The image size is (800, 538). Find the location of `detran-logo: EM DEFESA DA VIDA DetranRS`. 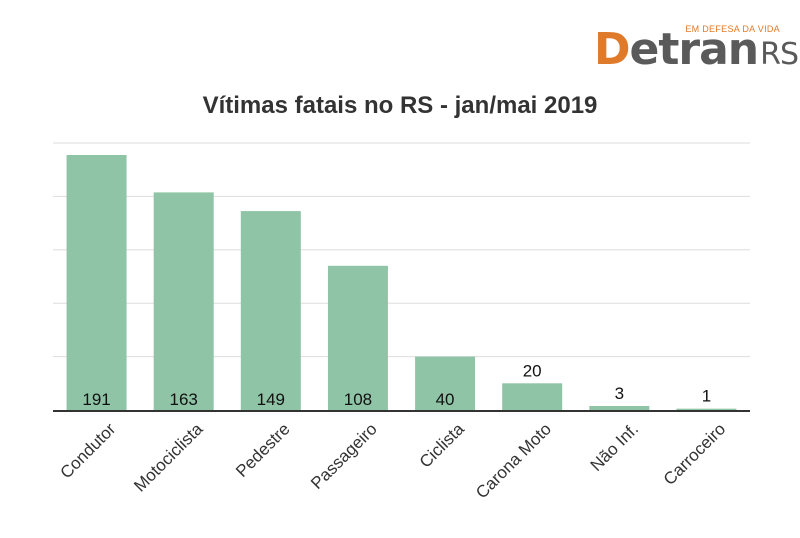

detran-logo: EM DEFESA DA VIDA DetranRS is located at coordinates (696, 47).